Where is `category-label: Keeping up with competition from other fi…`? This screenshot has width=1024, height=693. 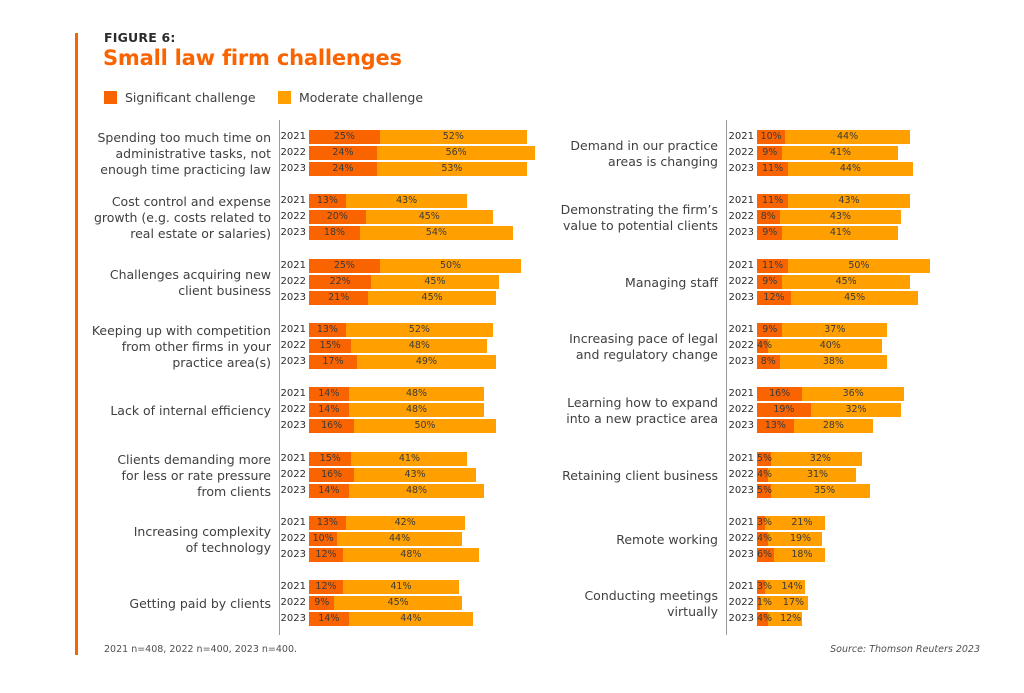
category-label: Keeping up with competition from other fi… is located at coordinates (171, 347).